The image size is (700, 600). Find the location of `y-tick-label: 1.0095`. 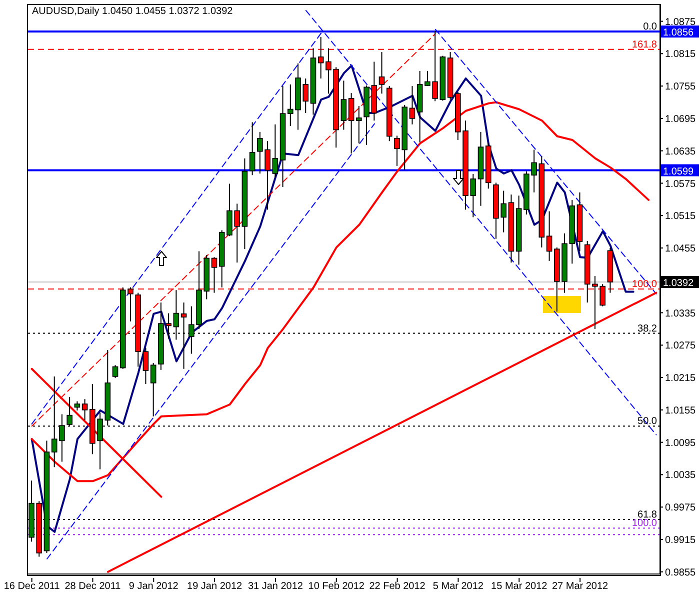

y-tick-label: 1.0095 is located at coordinates (680, 443).